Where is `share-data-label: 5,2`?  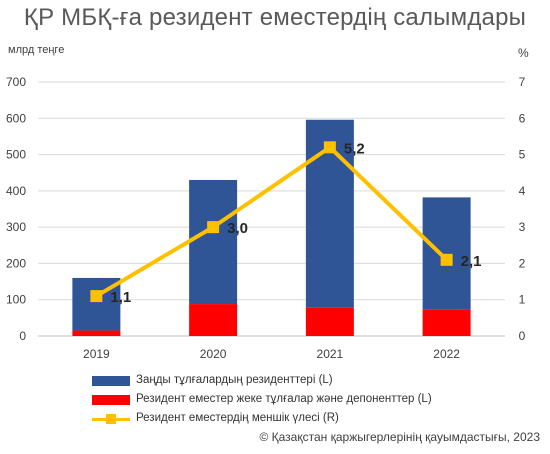 share-data-label: 5,2 is located at coordinates (354, 148).